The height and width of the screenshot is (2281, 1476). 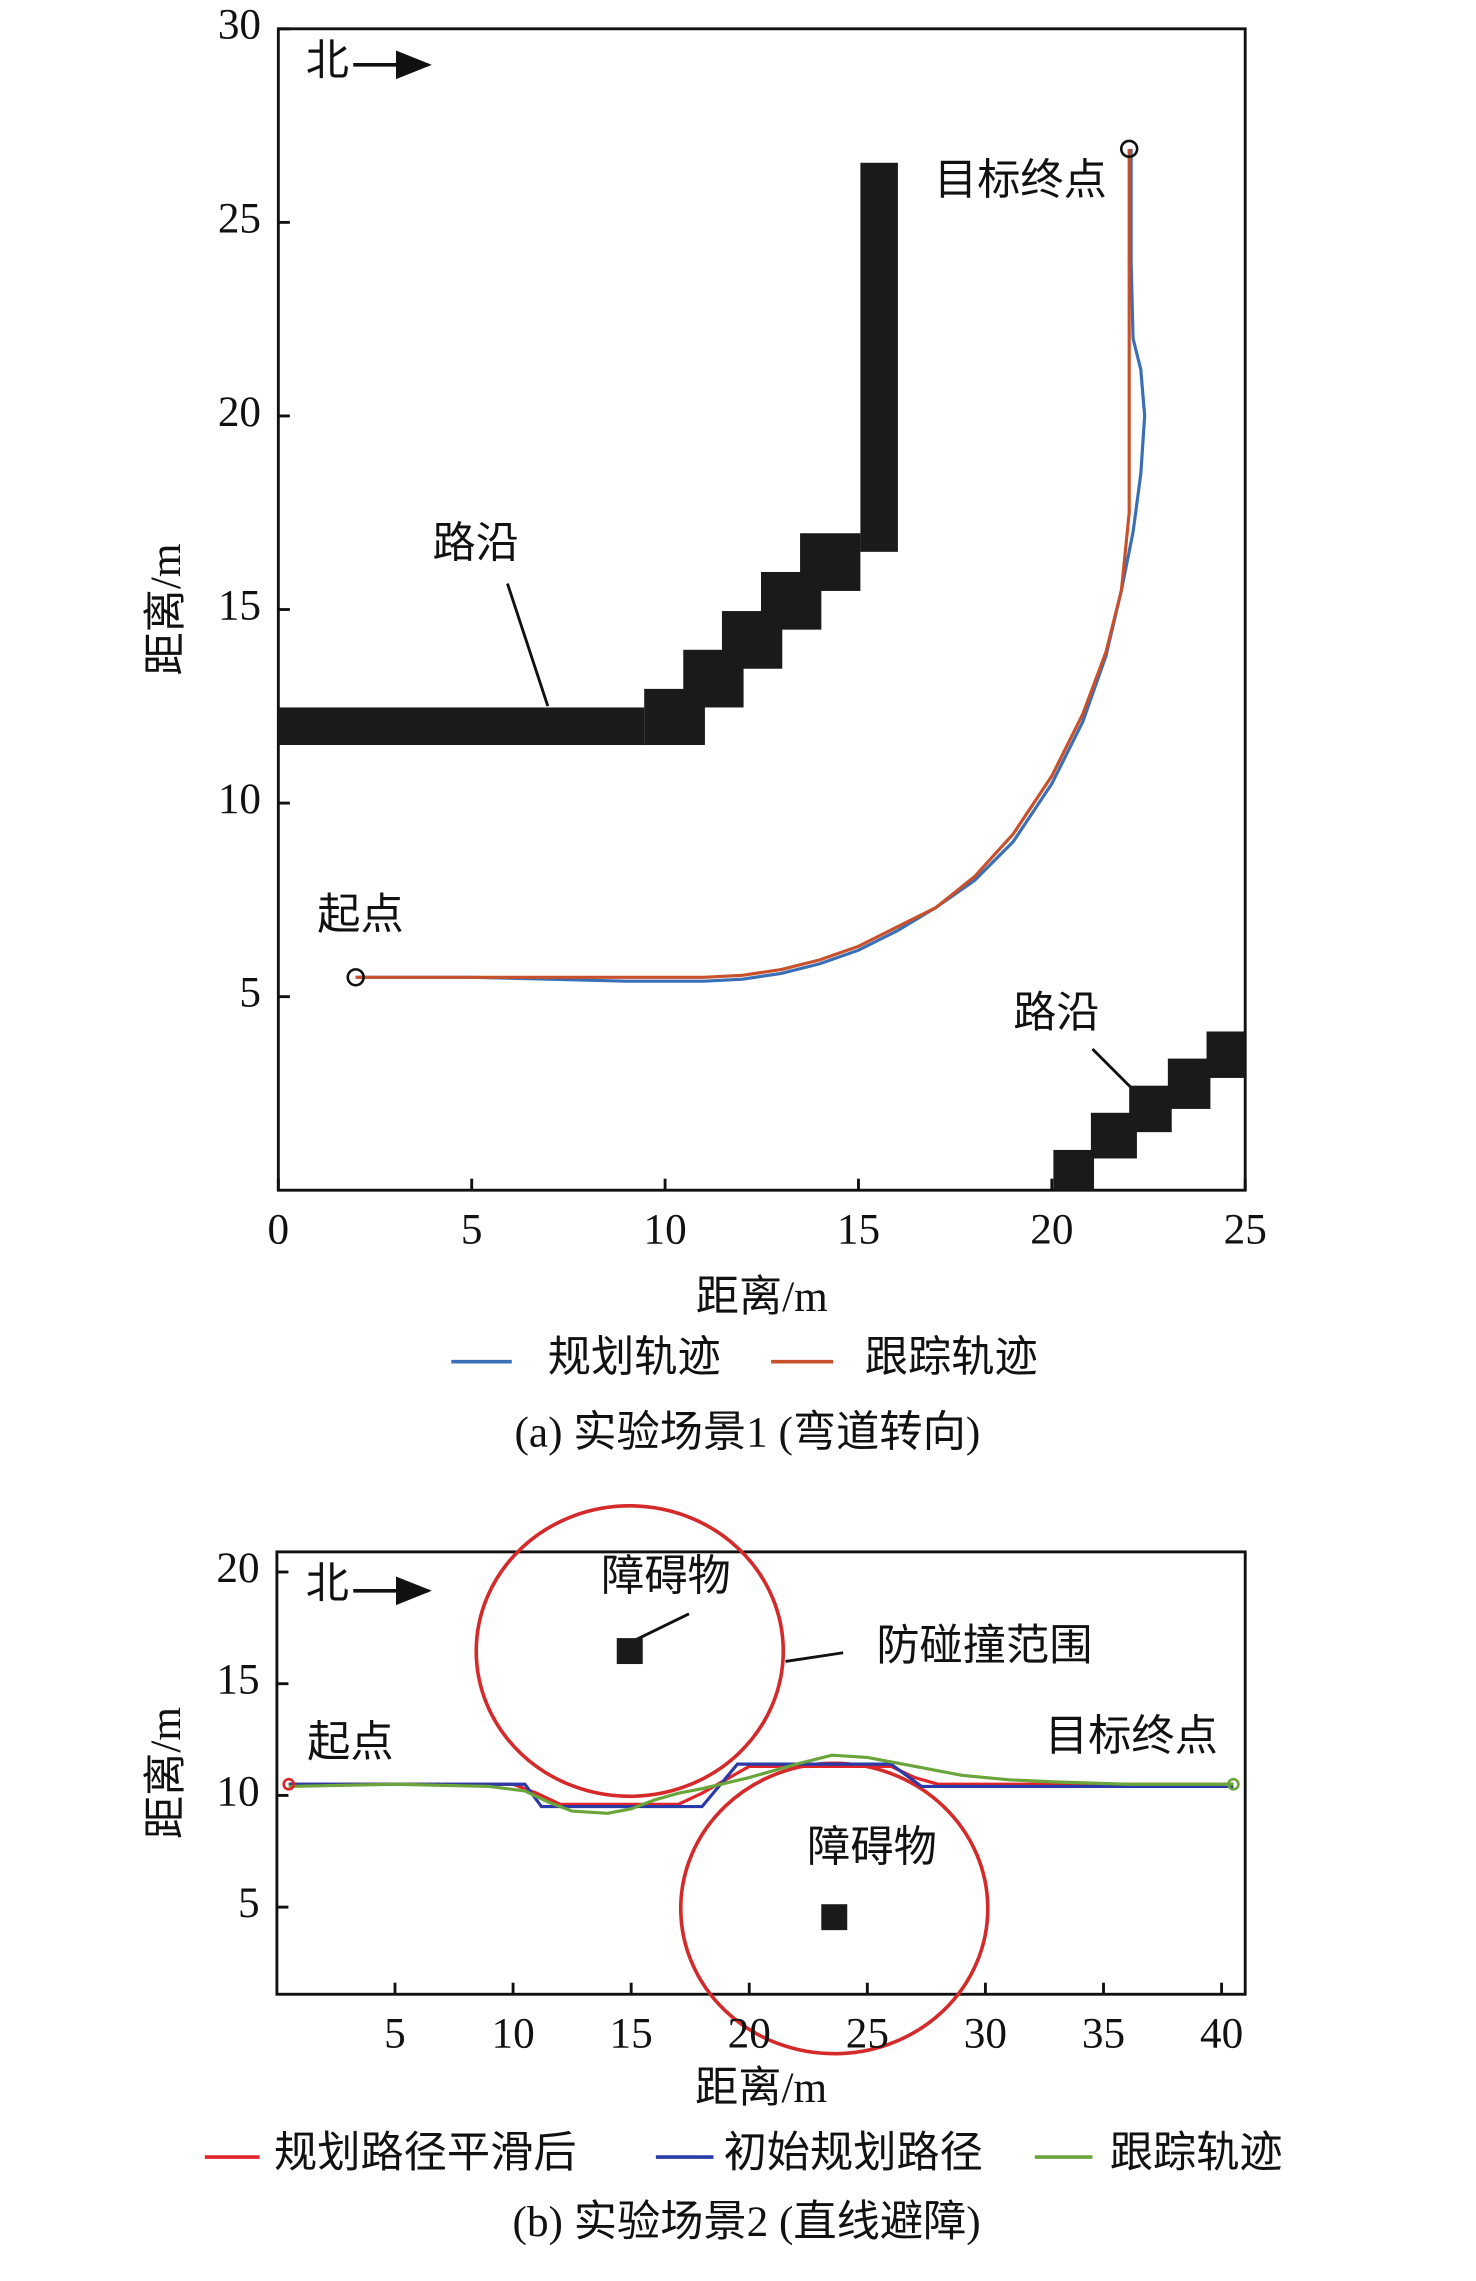 I want to click on legend-label: 规划轨迹, so click(x=634, y=1358).